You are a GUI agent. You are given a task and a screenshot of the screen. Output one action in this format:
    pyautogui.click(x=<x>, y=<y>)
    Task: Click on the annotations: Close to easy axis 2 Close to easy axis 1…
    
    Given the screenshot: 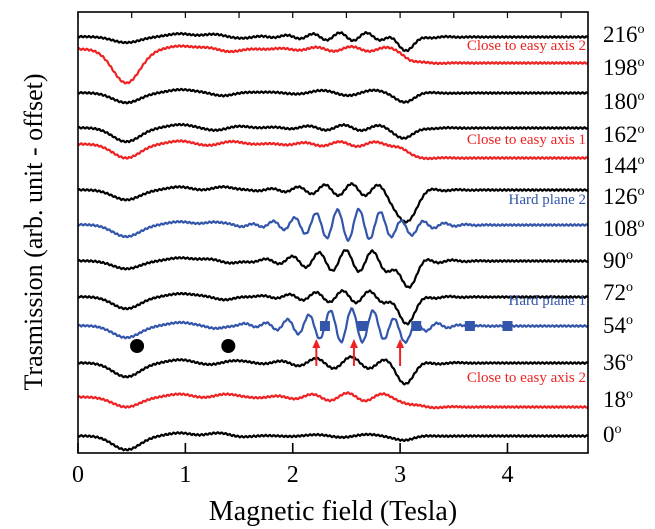 What is the action you would take?
    pyautogui.click(x=526, y=212)
    